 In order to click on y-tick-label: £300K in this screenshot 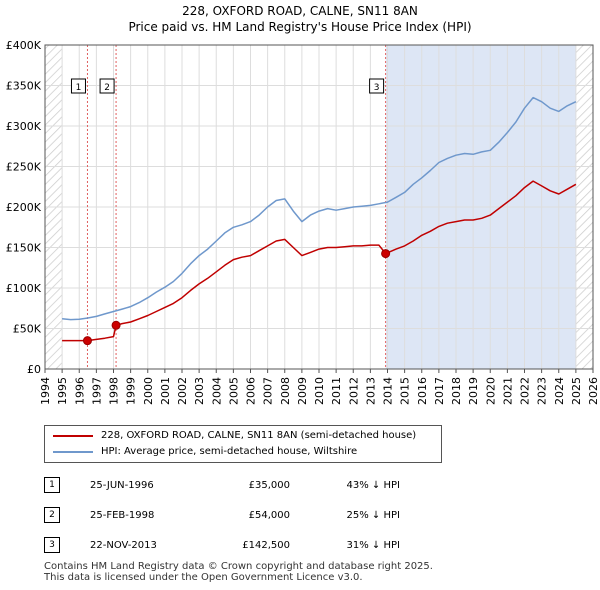, I will do `click(24, 126)`.